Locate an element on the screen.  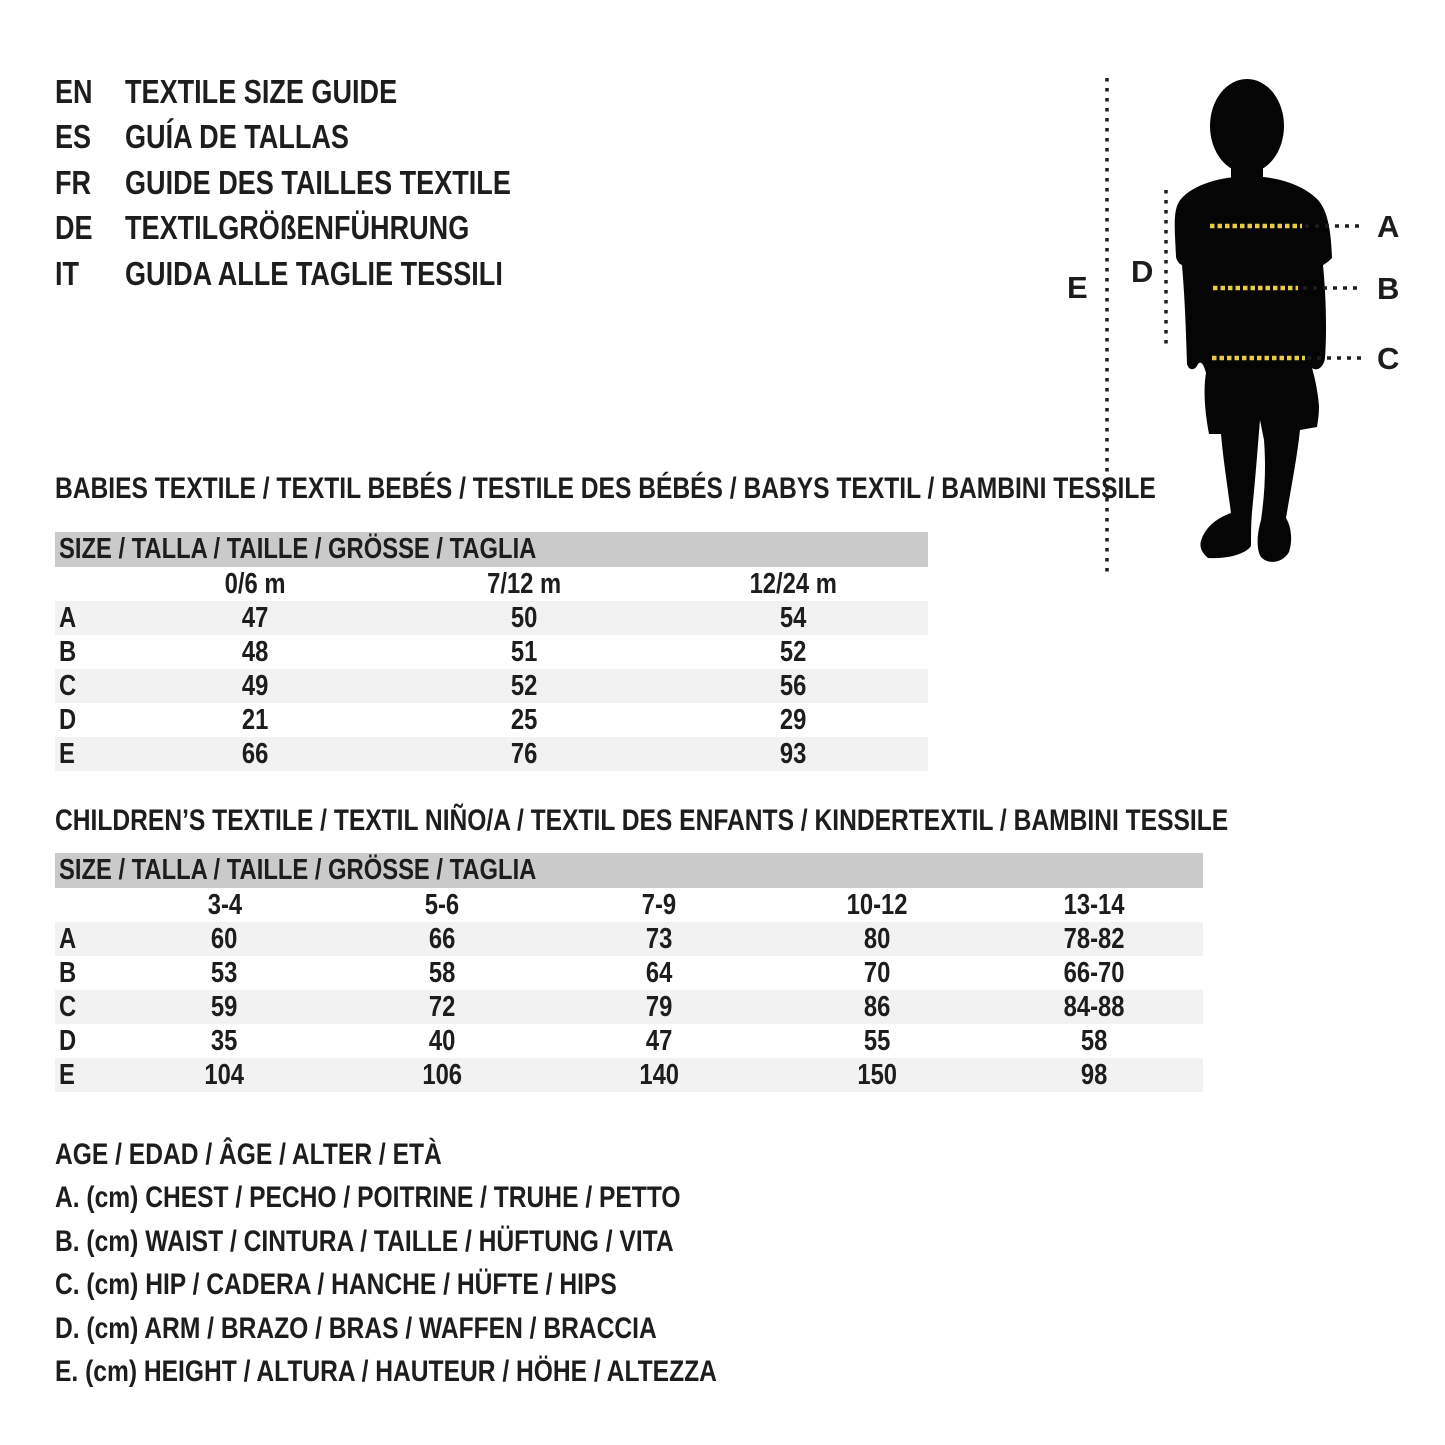
size-value: 140 is located at coordinates (659, 1074).